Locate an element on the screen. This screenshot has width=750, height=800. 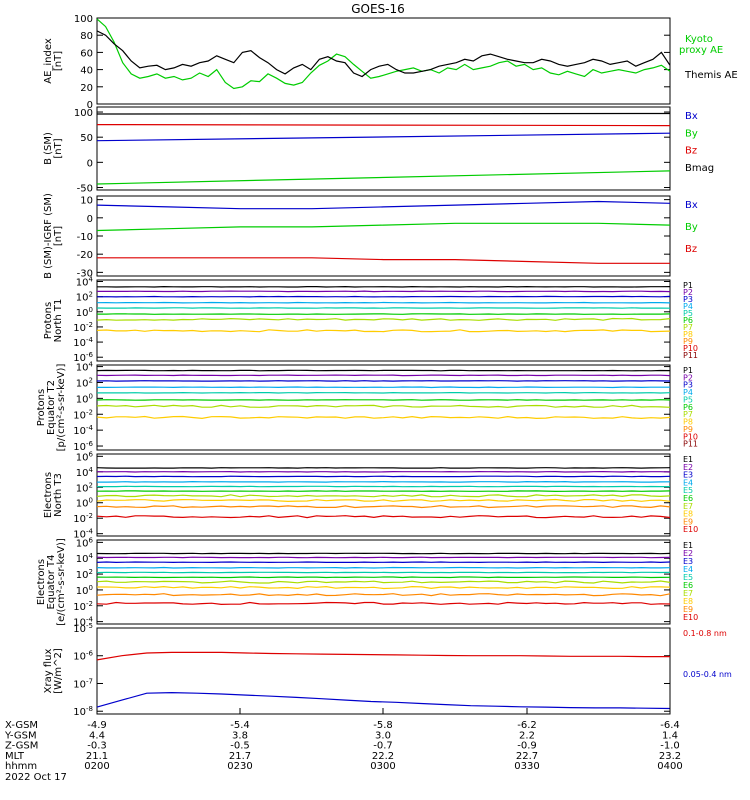
legend-entry: E3 is located at coordinates (688, 475).